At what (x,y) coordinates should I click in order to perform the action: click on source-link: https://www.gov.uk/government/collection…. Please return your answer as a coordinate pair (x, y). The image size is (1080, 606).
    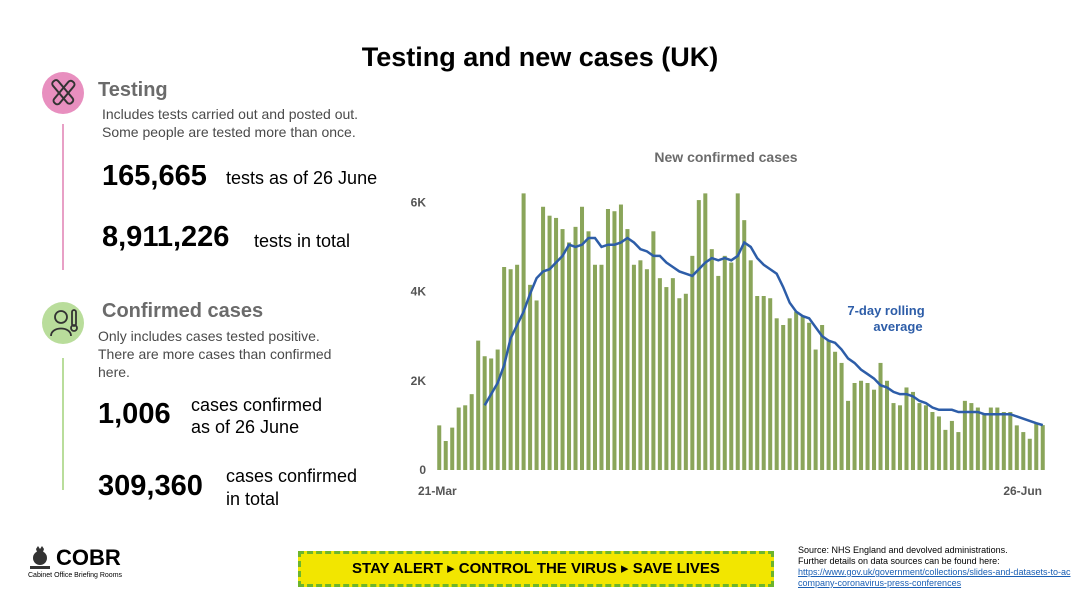
    Looking at the image, I should click on (934, 577).